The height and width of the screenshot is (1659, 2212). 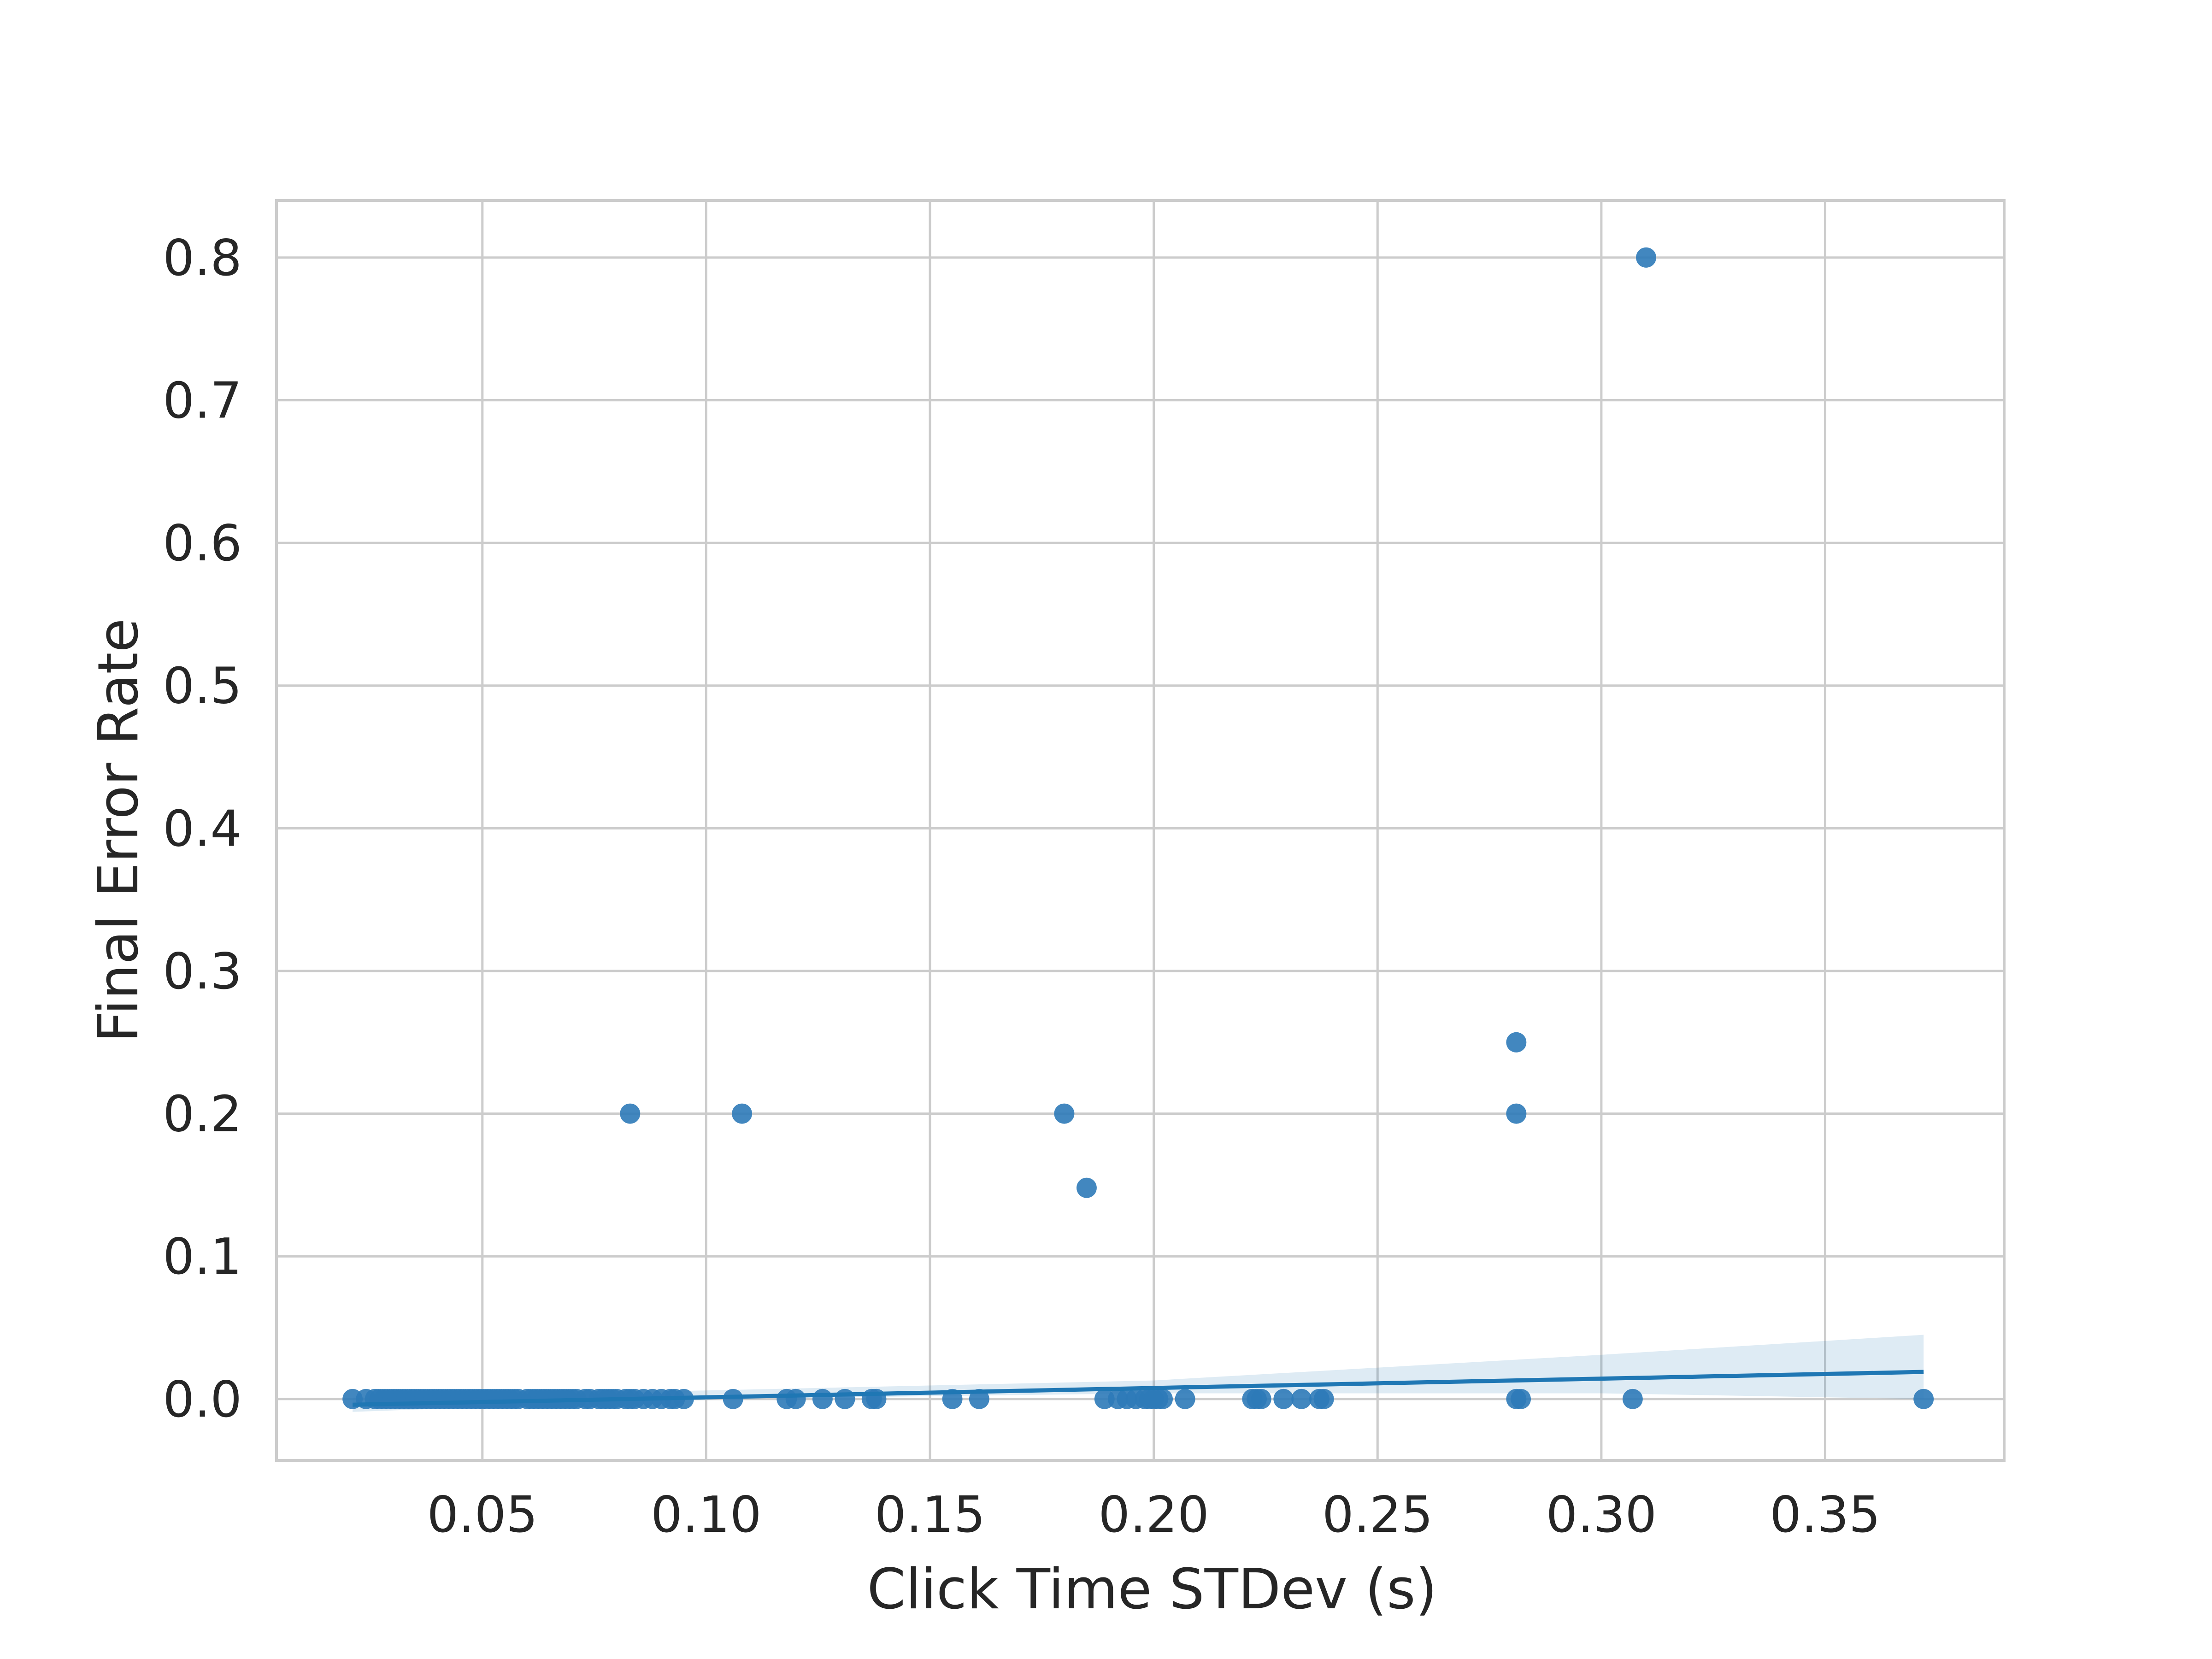 I want to click on regression-line-path, so click(x=1138, y=1388).